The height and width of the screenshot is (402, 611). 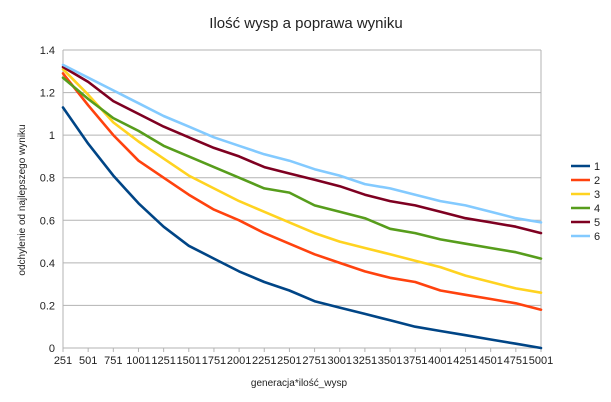 I want to click on x-tick-label: 1251, so click(x=163, y=361).